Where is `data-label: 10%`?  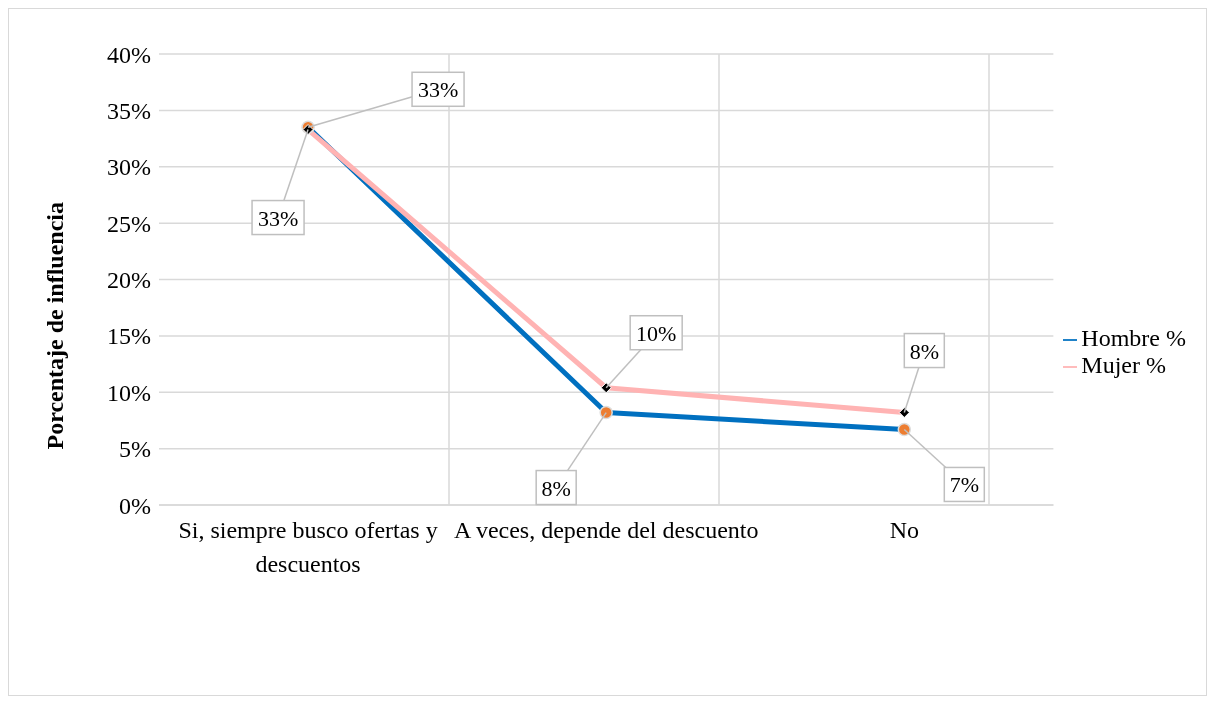
data-label: 10% is located at coordinates (656, 333).